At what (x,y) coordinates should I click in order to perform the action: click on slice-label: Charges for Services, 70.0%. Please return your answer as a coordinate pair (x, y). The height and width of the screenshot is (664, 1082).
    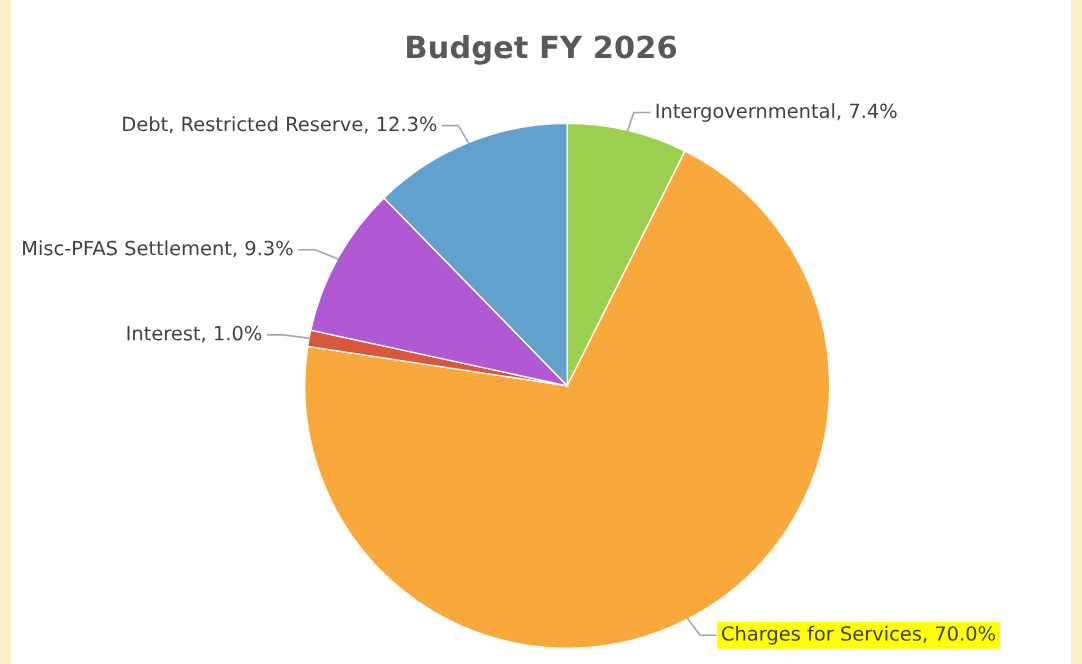
    Looking at the image, I should click on (858, 635).